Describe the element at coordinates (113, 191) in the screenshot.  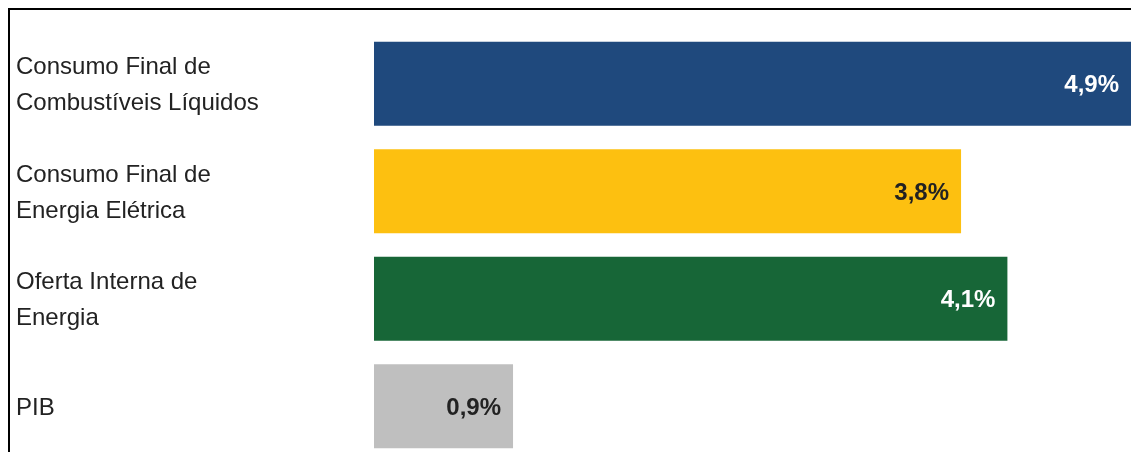
I see `y-tick-label: Consumo Final de Energia Elétrica` at that location.